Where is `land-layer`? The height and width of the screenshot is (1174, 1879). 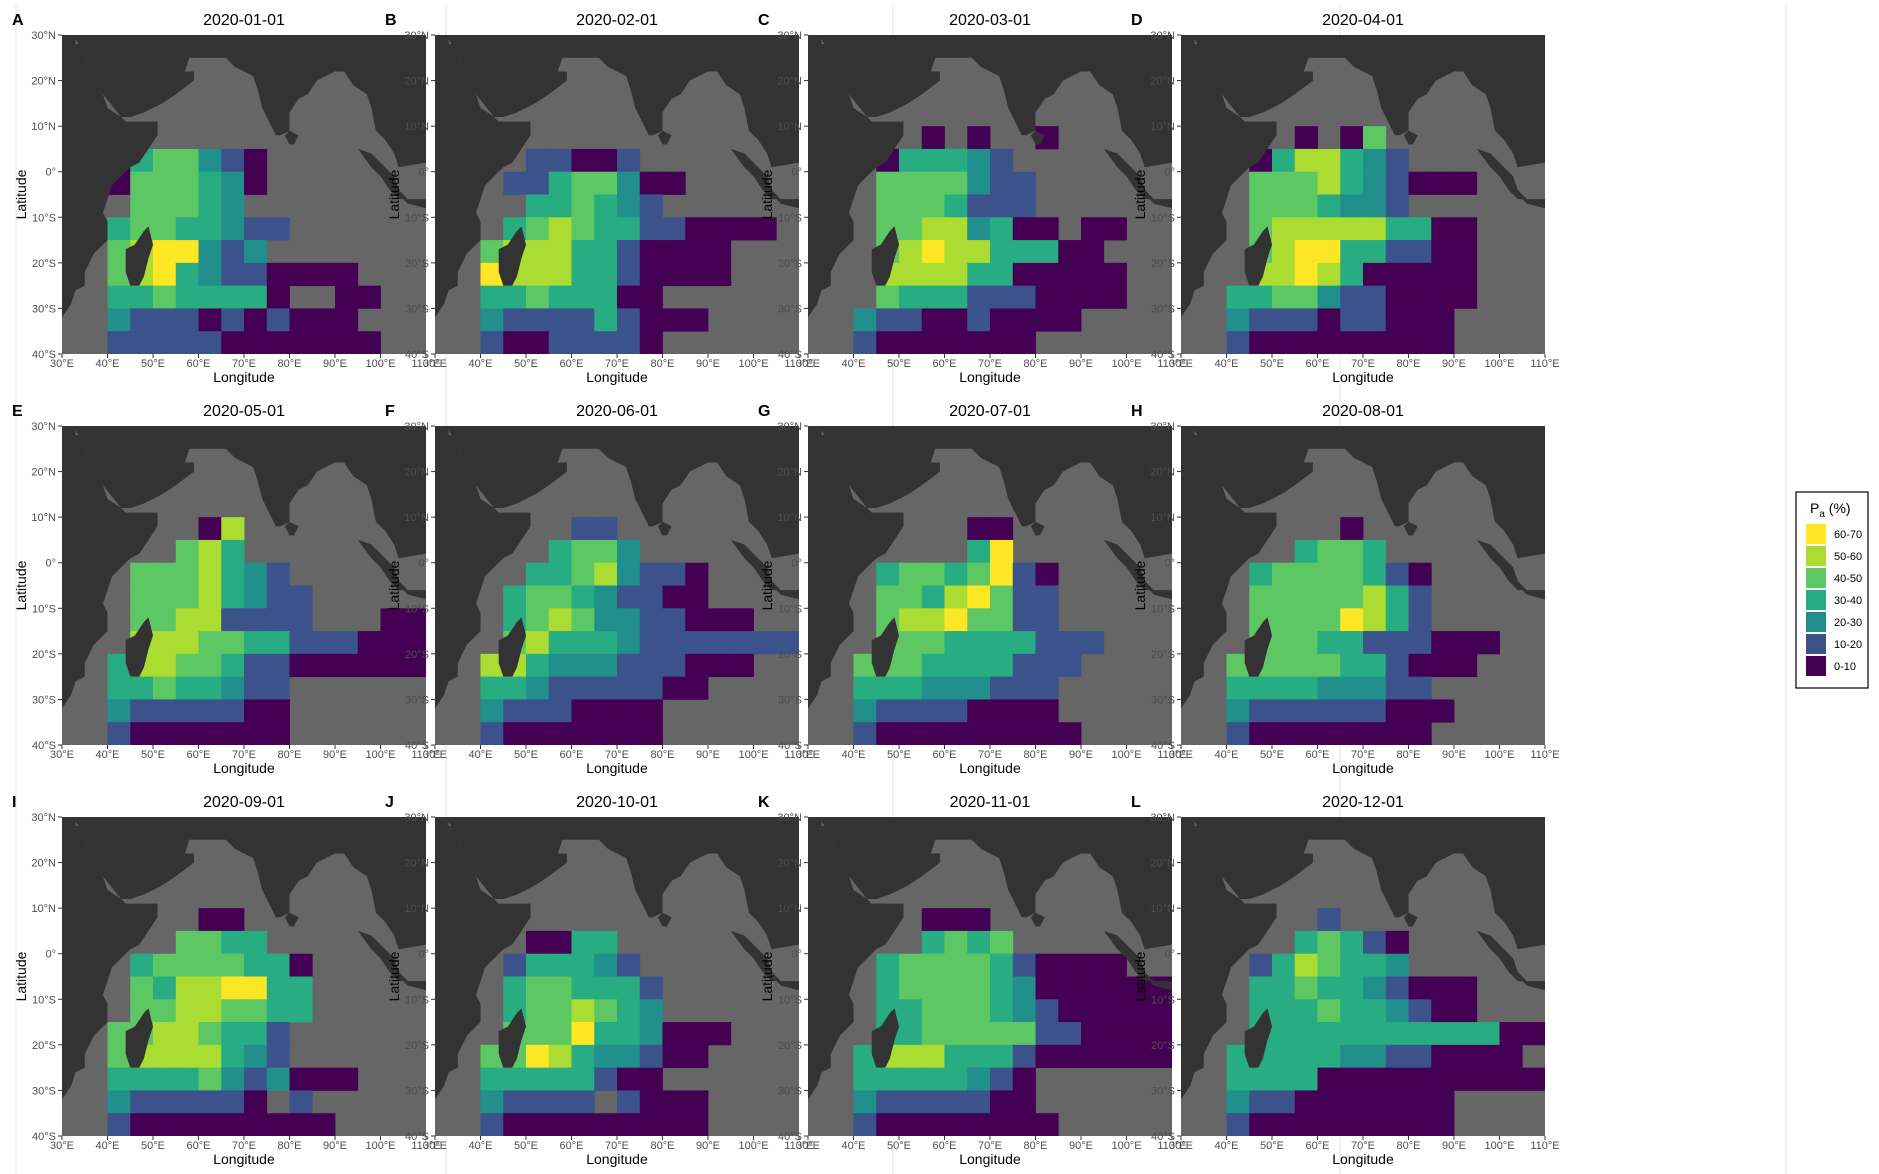
land-layer is located at coordinates (244, 176).